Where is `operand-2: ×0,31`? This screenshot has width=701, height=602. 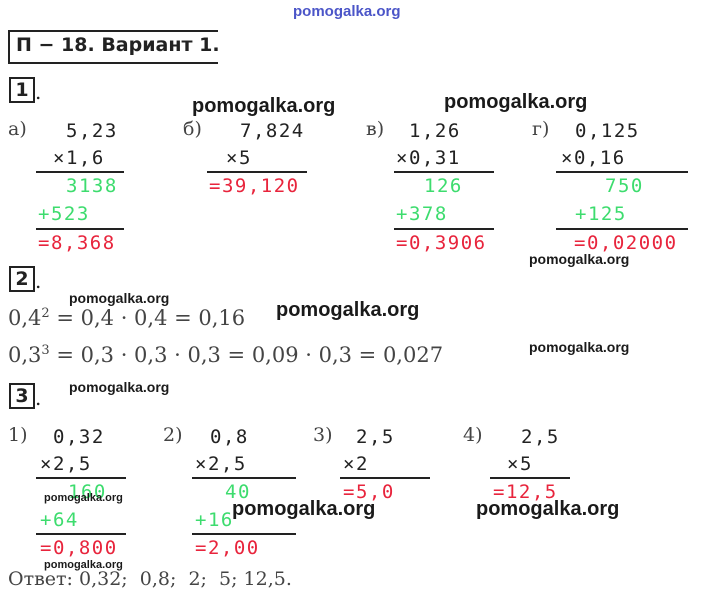 operand-2: ×0,31 is located at coordinates (428, 158).